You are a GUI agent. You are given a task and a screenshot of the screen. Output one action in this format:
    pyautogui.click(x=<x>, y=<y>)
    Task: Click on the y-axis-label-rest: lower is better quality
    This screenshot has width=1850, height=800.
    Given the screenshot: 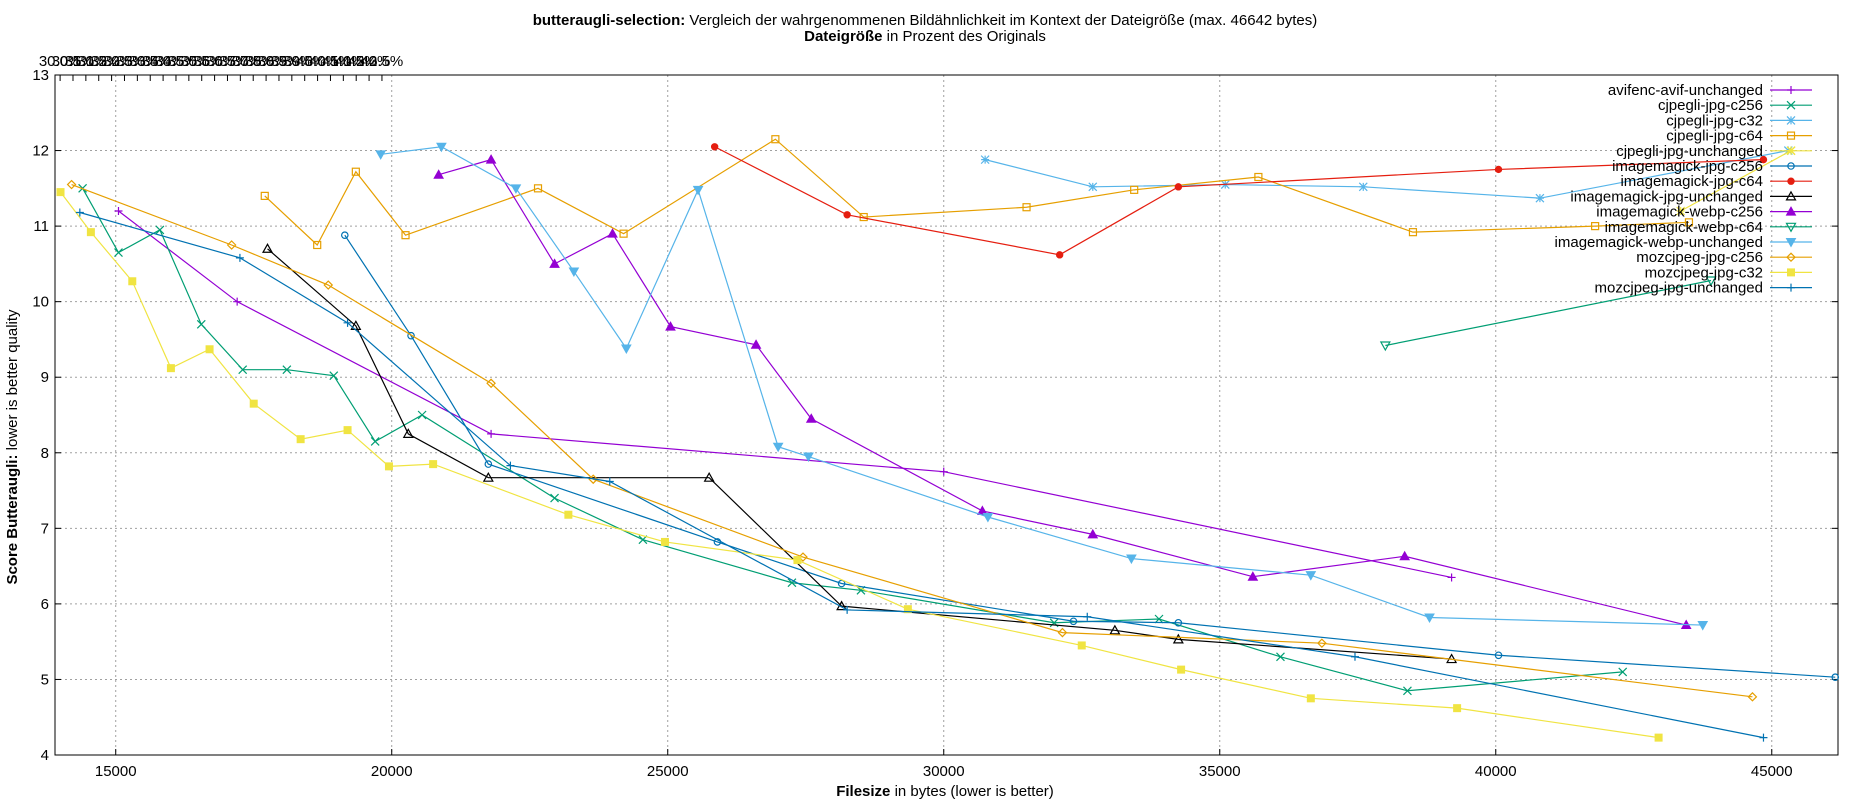 What is the action you would take?
    pyautogui.click(x=12, y=382)
    